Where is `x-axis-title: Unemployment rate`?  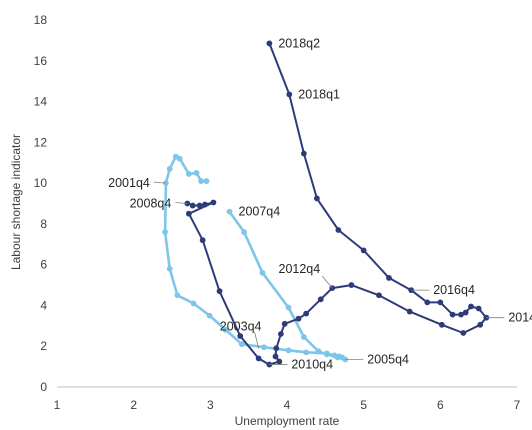
x-axis-title: Unemployment rate is located at coordinates (287, 421).